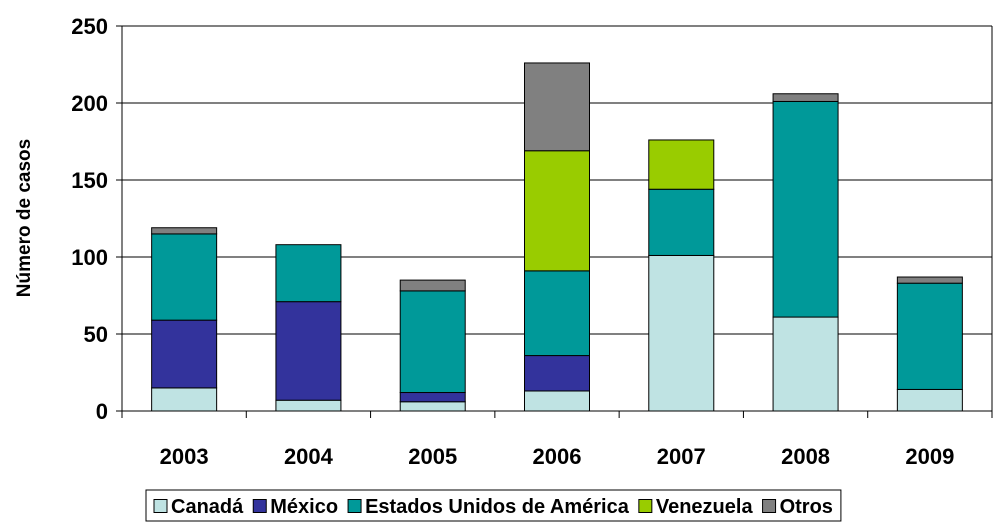  I want to click on bar-2008-otros, so click(805, 97).